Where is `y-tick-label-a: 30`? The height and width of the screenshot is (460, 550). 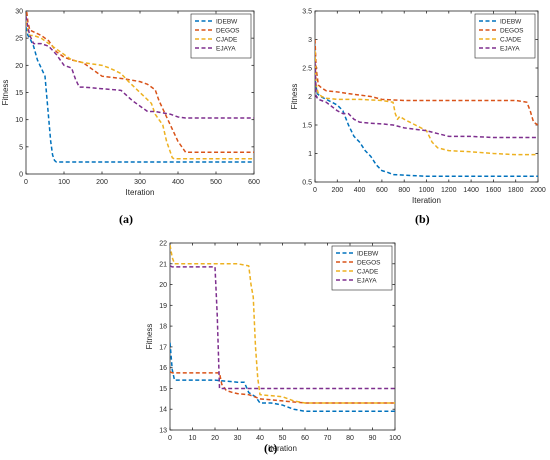
y-tick-label-a: 30 is located at coordinates (19, 12).